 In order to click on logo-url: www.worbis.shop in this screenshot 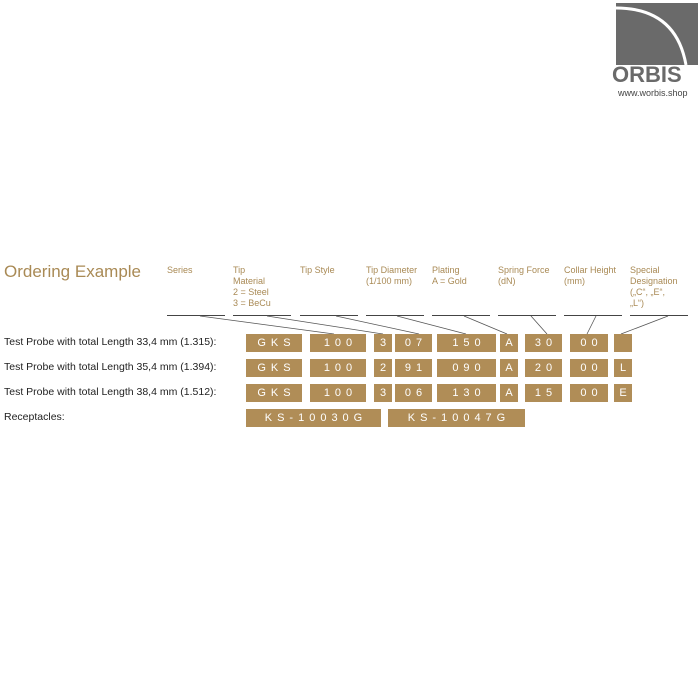, I will do `click(653, 93)`.